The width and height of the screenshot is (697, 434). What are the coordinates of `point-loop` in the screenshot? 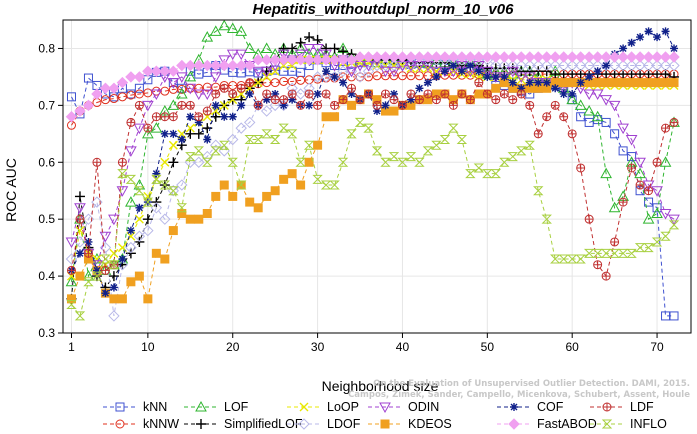 It's located at (139, 219).